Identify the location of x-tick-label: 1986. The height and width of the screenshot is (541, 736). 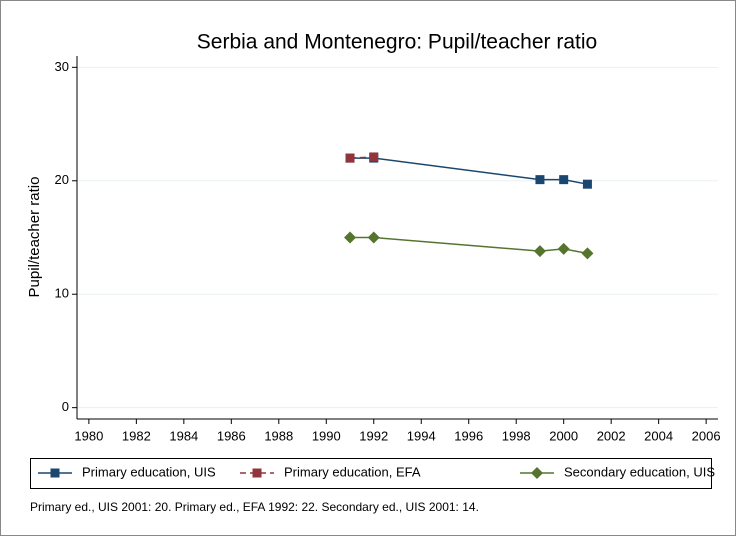
(231, 435).